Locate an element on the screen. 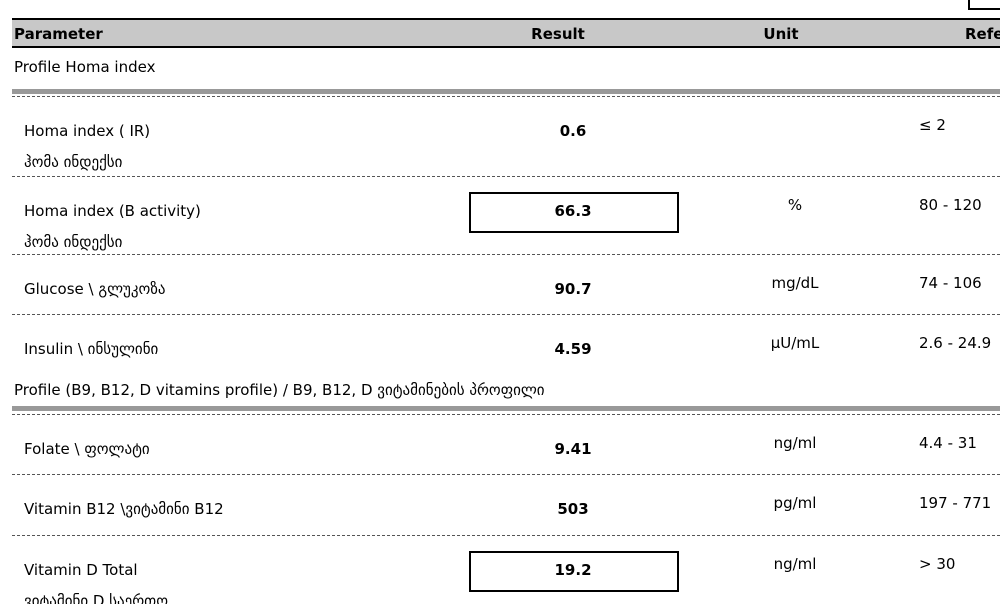 This screenshot has width=1000, height=604. column-header: Refe is located at coordinates (982, 34).